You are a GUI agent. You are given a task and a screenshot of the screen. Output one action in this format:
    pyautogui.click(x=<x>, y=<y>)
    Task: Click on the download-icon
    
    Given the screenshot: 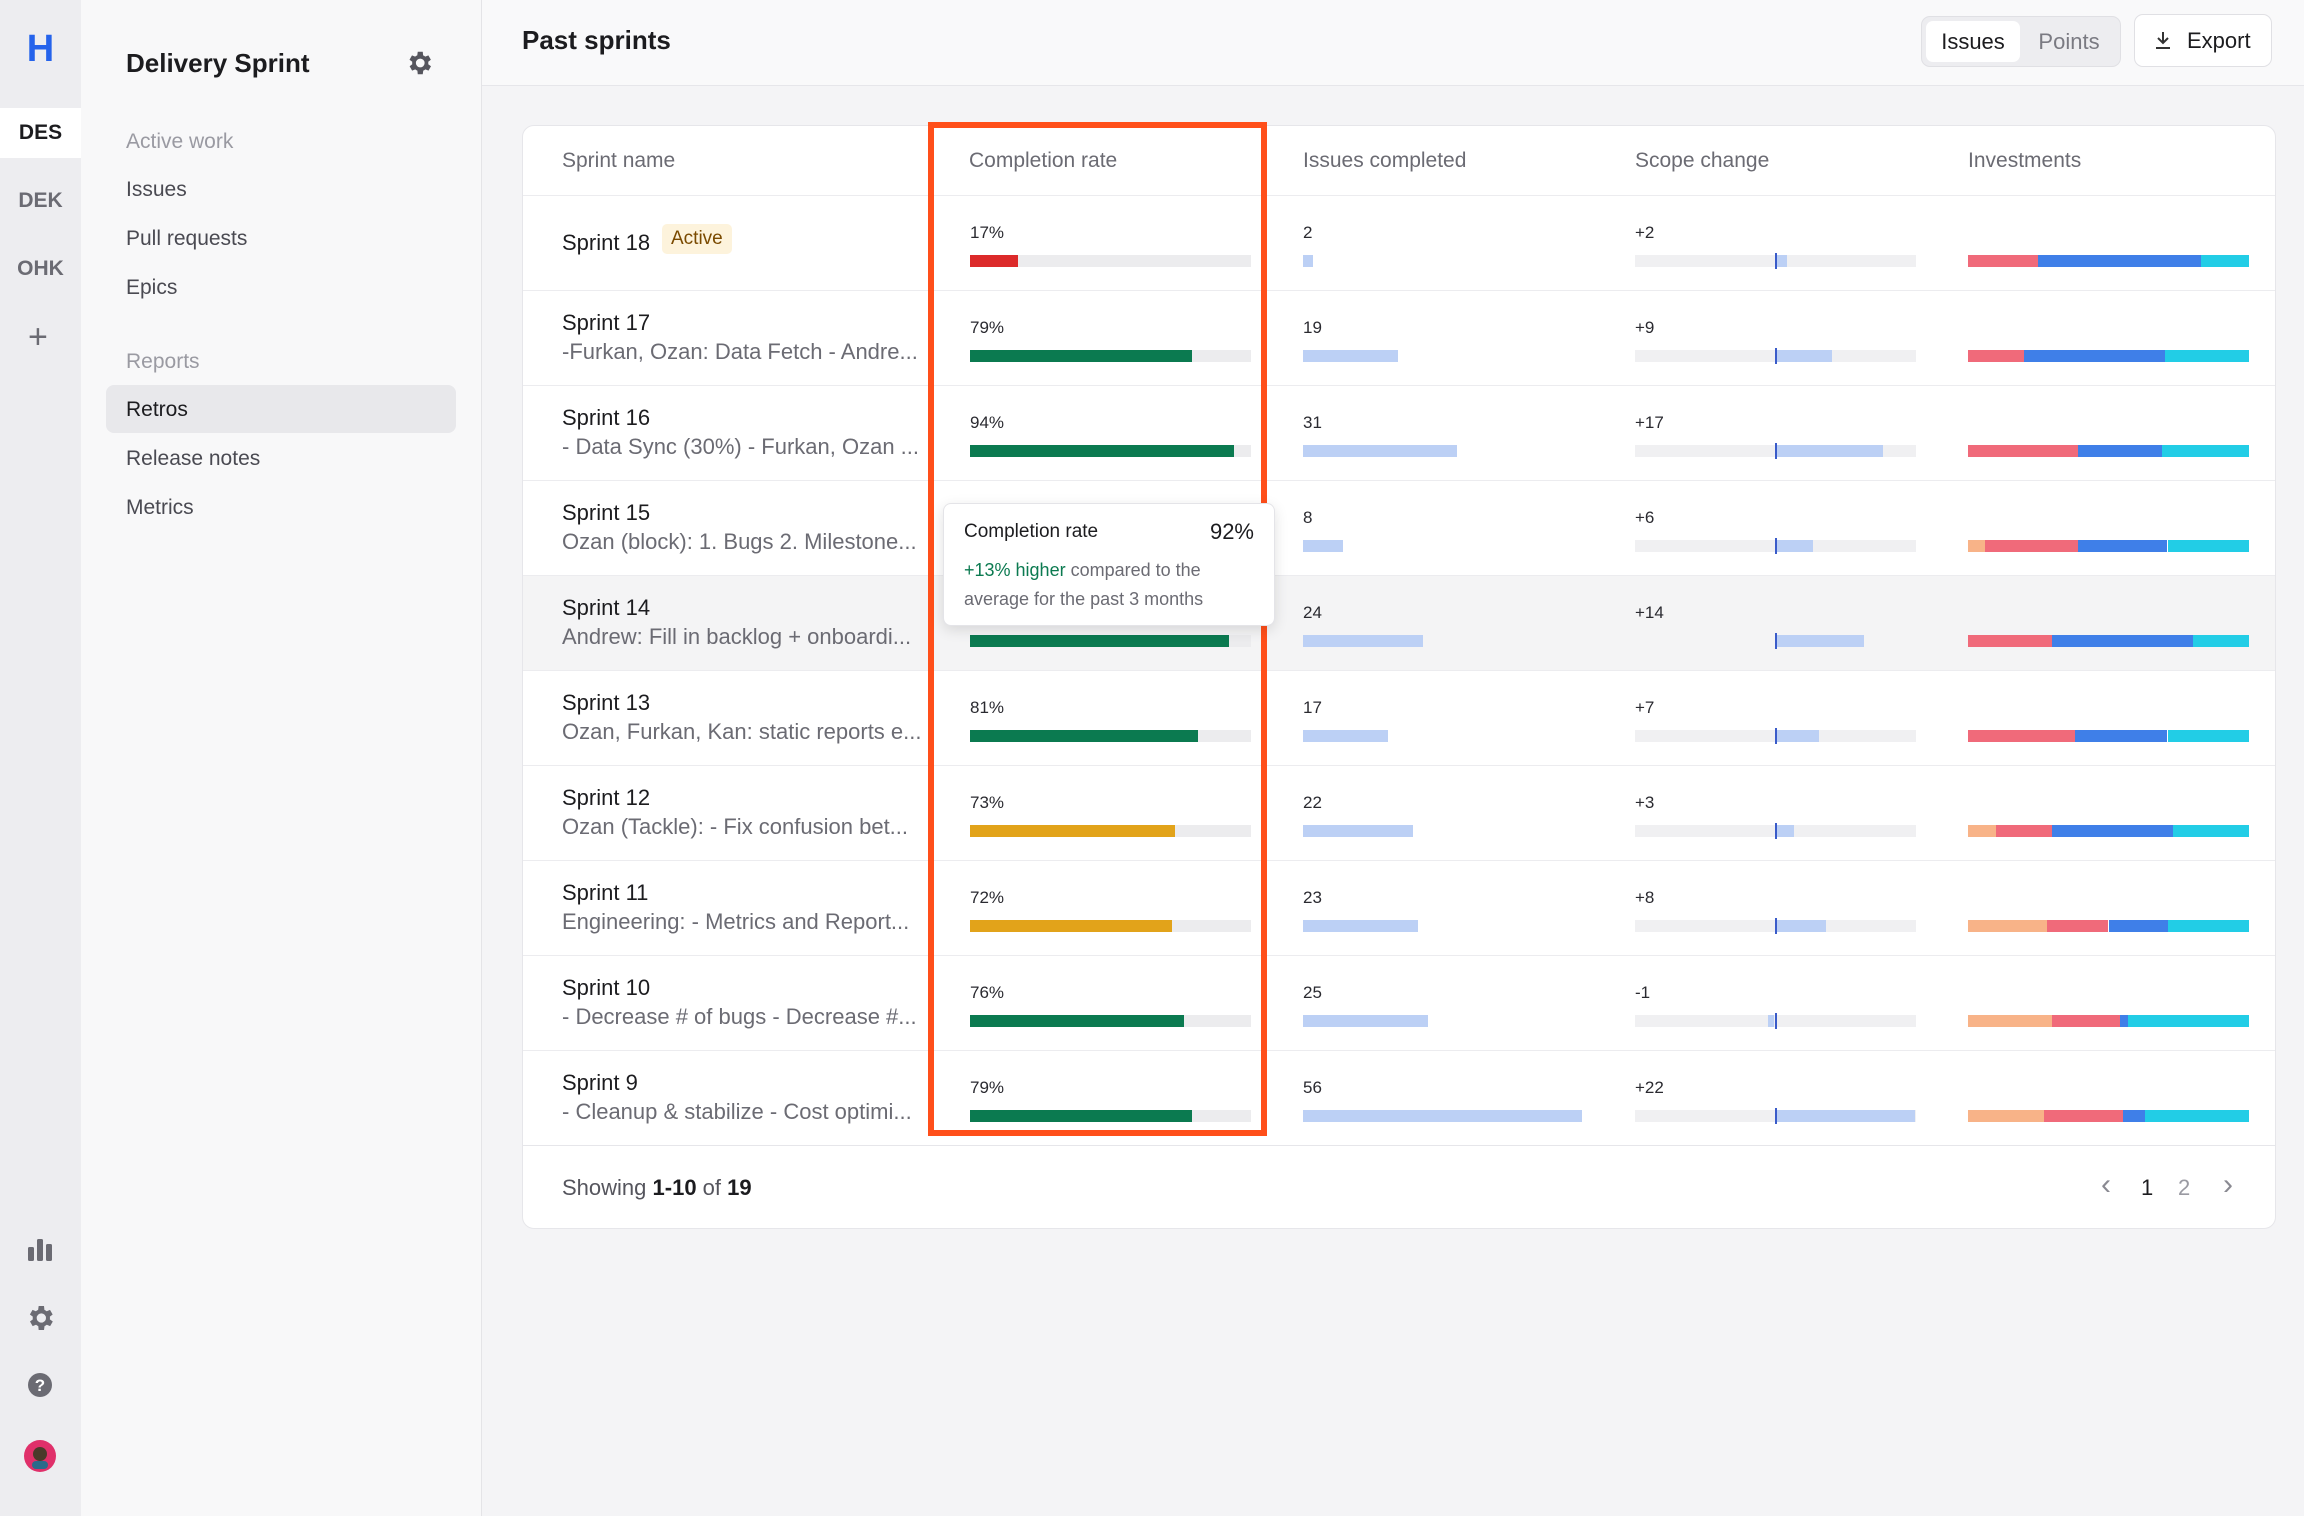 What is the action you would take?
    pyautogui.click(x=2163, y=40)
    